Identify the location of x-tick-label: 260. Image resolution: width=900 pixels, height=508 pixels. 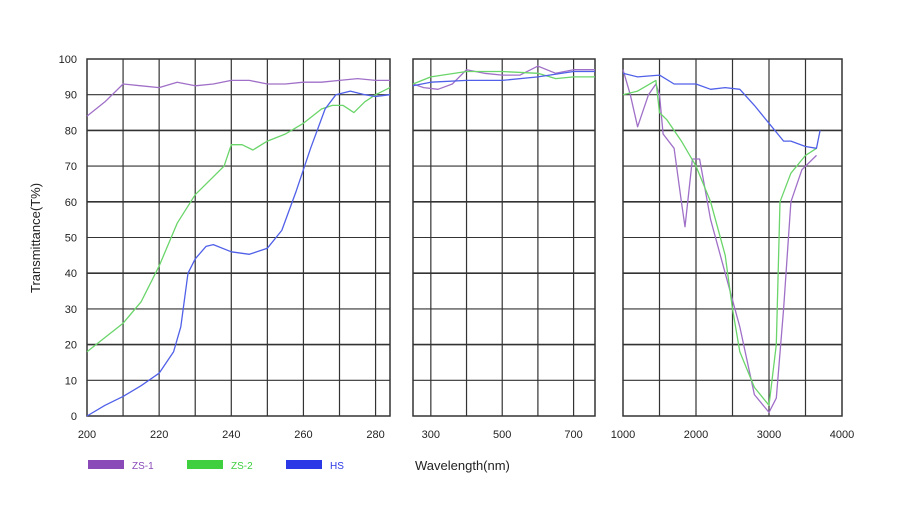
(303, 435).